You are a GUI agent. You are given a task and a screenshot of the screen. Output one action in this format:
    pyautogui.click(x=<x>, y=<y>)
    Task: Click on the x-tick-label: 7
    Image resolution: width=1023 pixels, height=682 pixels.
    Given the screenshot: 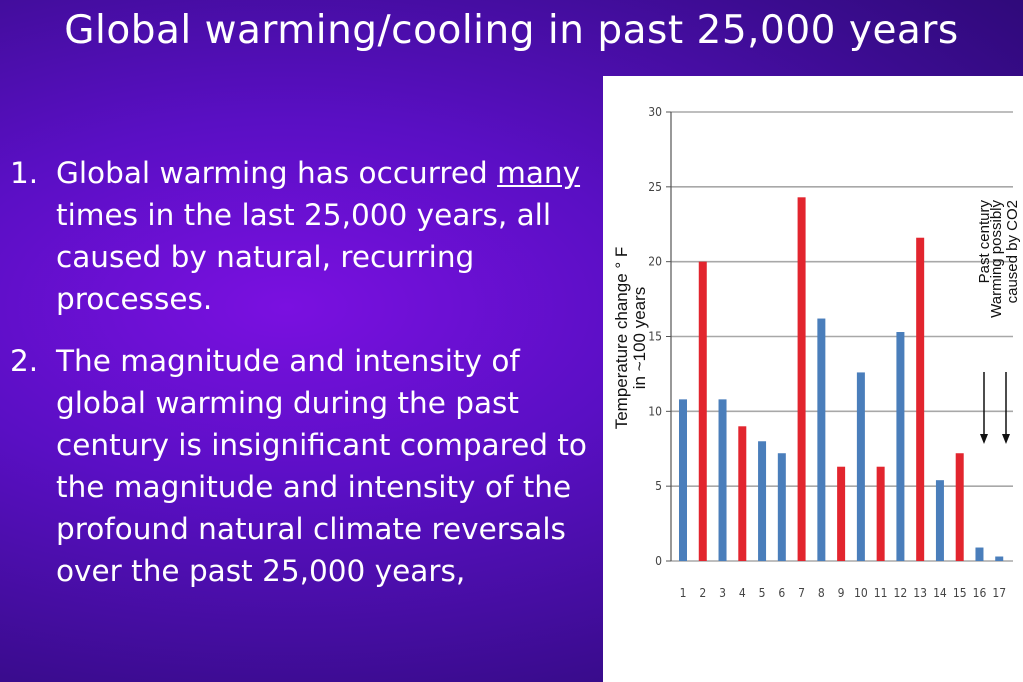 What is the action you would take?
    pyautogui.click(x=801, y=593)
    